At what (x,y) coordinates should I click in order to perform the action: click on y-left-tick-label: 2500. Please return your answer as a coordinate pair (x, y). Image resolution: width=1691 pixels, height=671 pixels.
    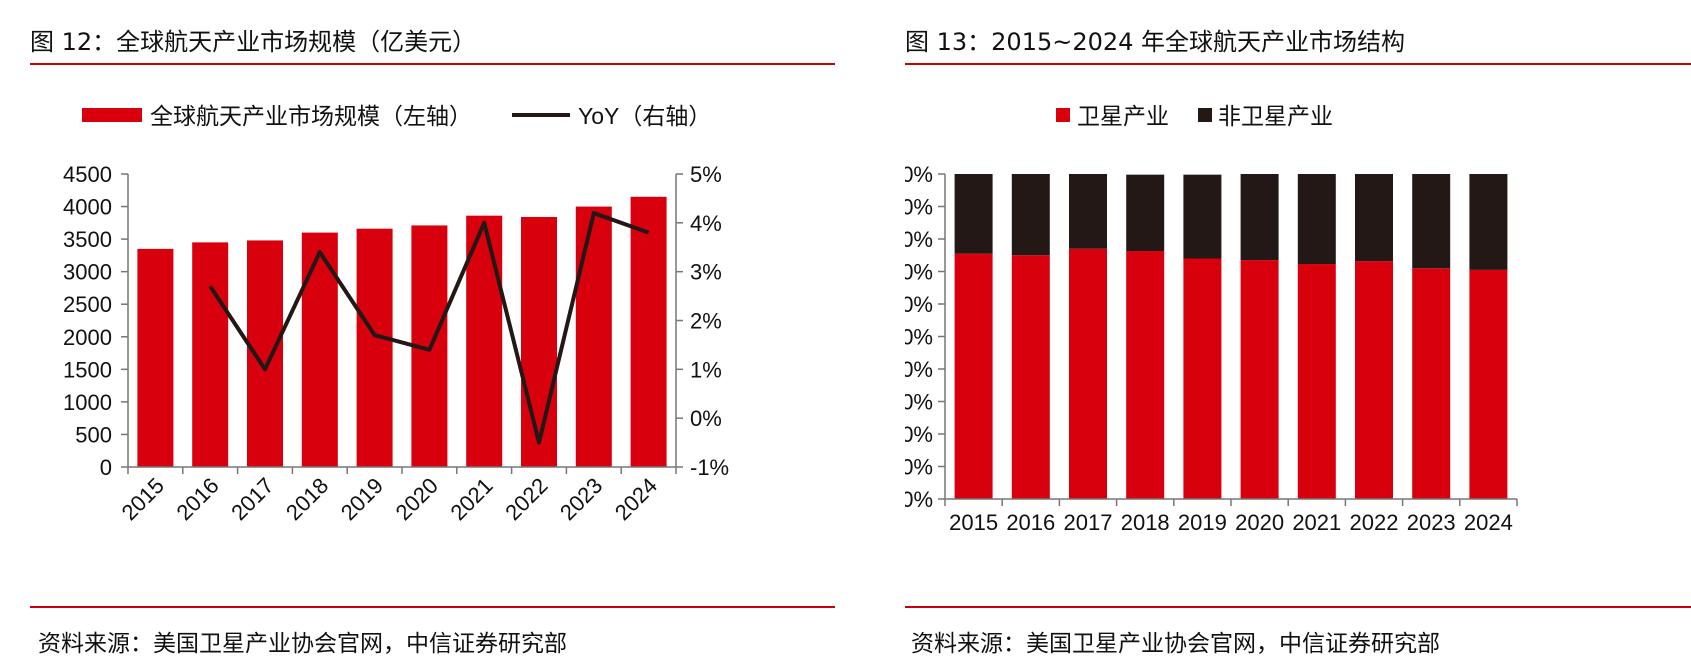
    Looking at the image, I should click on (87, 304).